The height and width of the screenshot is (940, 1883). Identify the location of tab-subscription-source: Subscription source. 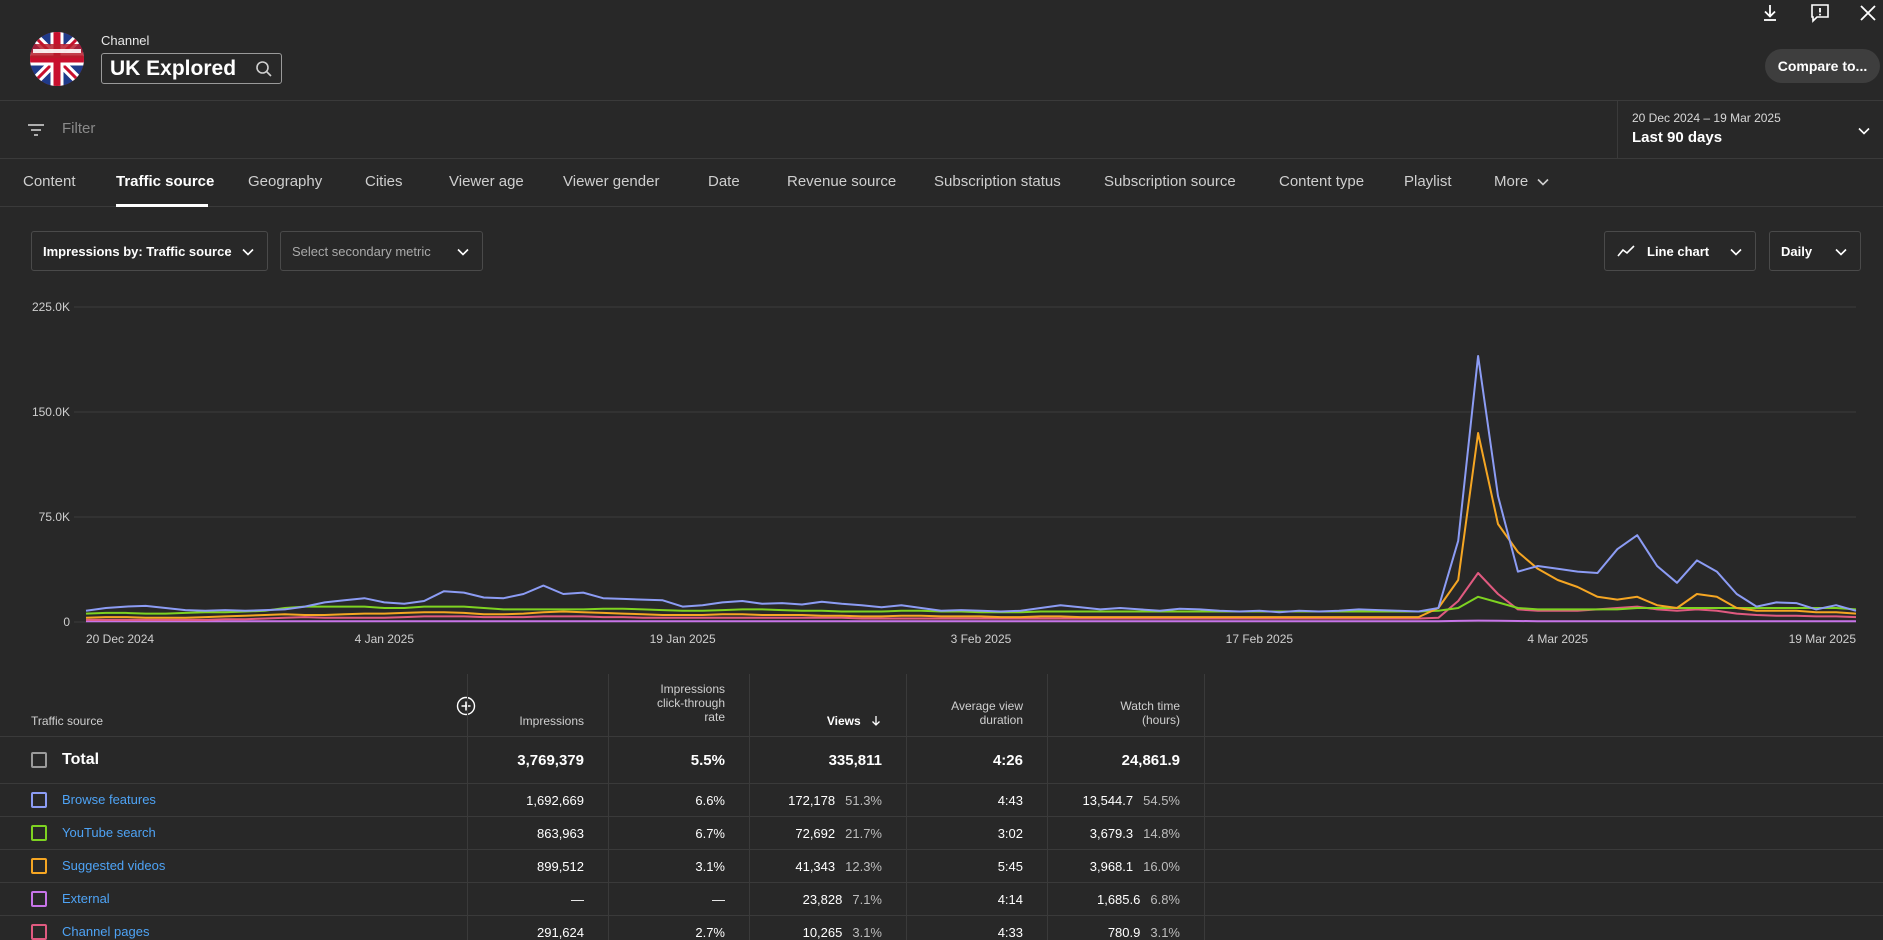
(1170, 181).